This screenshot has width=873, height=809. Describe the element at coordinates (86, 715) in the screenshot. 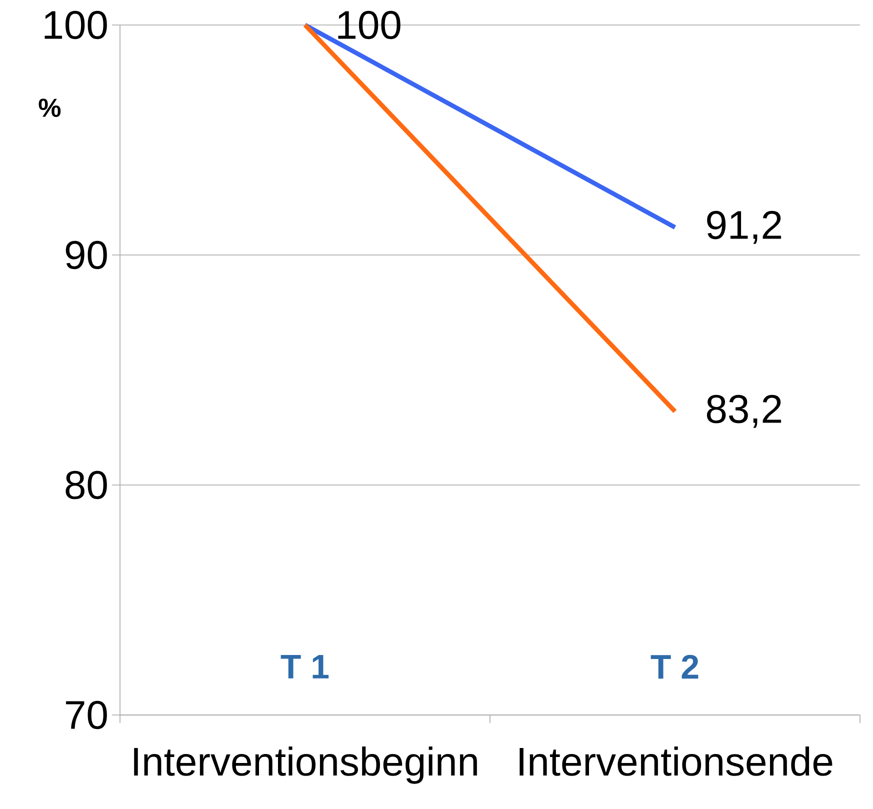

I see `y-tick-label: 70` at that location.